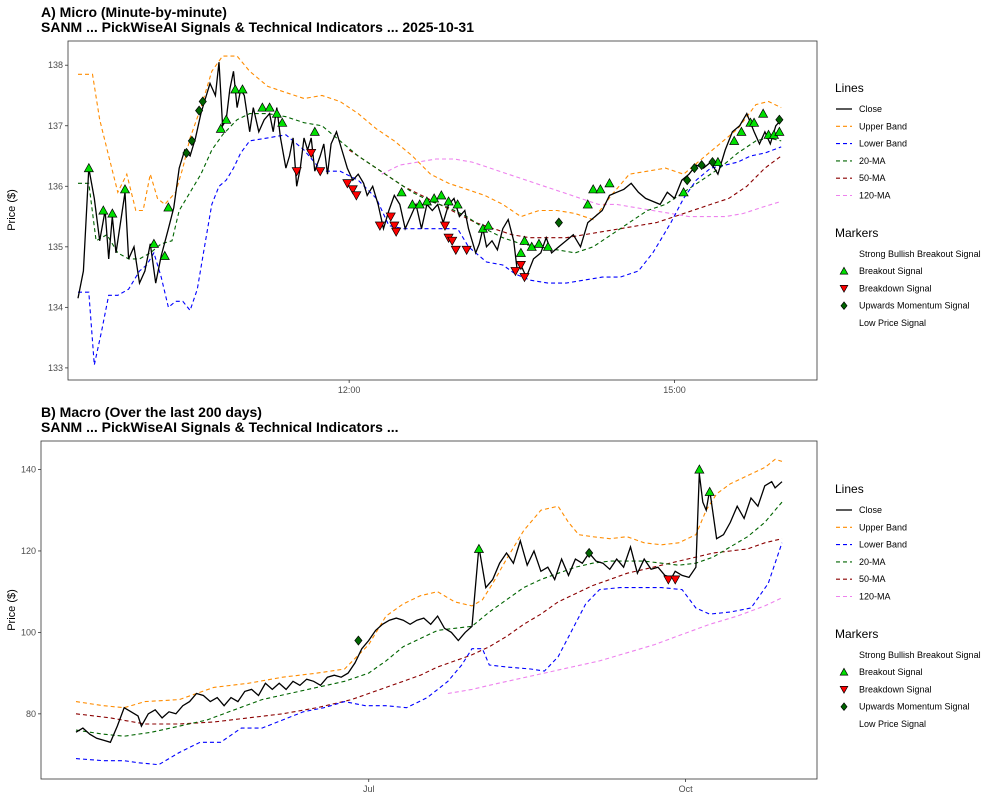 This screenshot has height=805, width=1000. I want to click on macro-legend-markers-title: Markers, so click(856, 634).